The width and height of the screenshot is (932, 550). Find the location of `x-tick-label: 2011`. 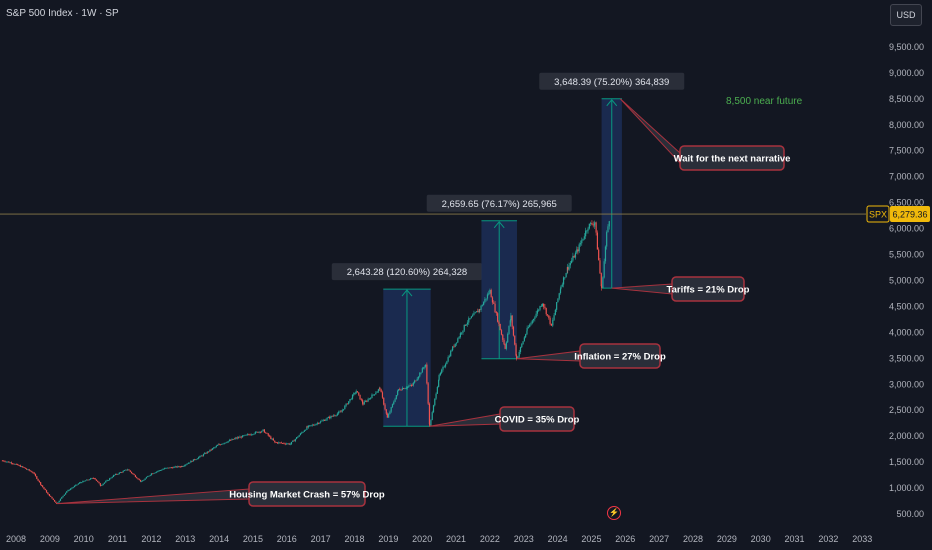

x-tick-label: 2011 is located at coordinates (117, 539).